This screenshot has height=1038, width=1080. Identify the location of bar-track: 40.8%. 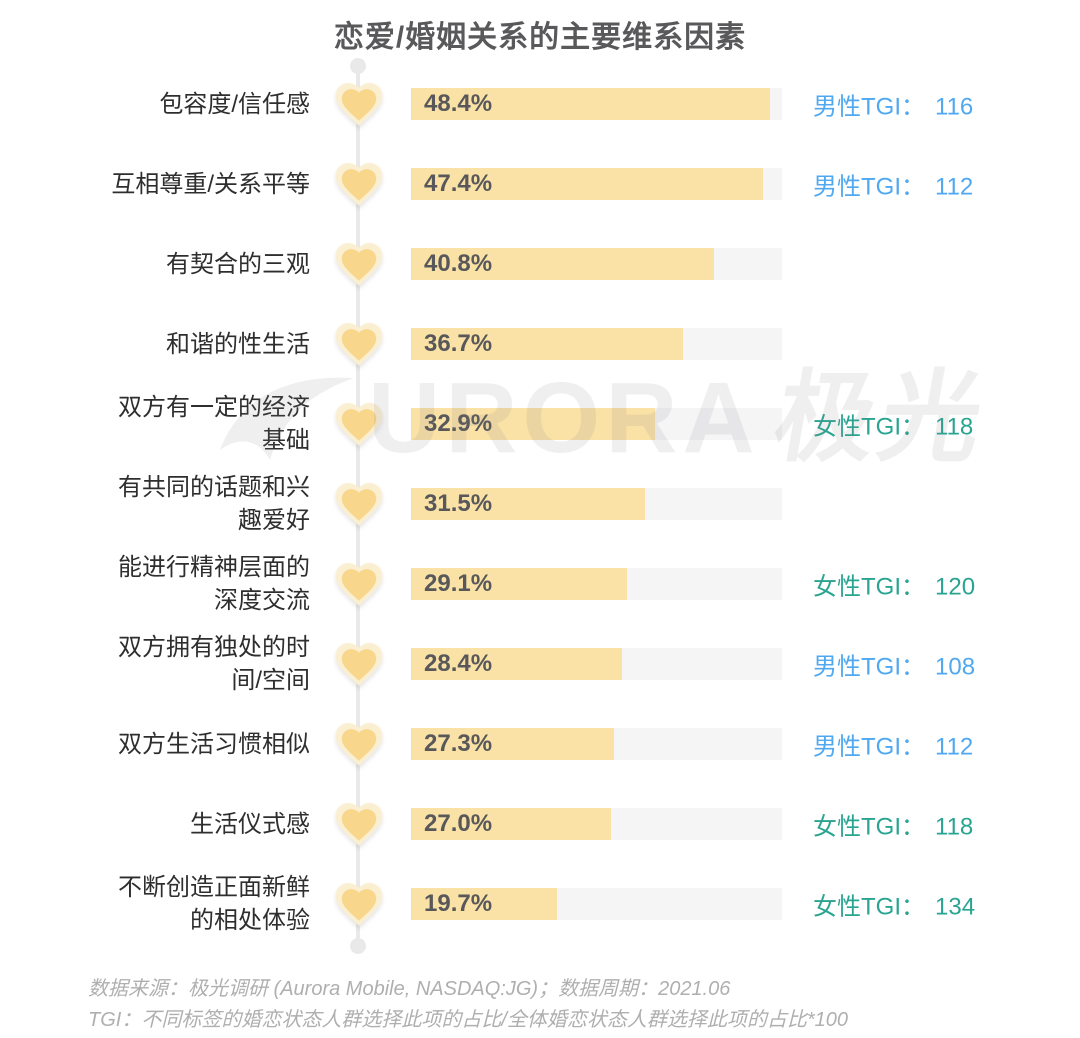
(596, 264).